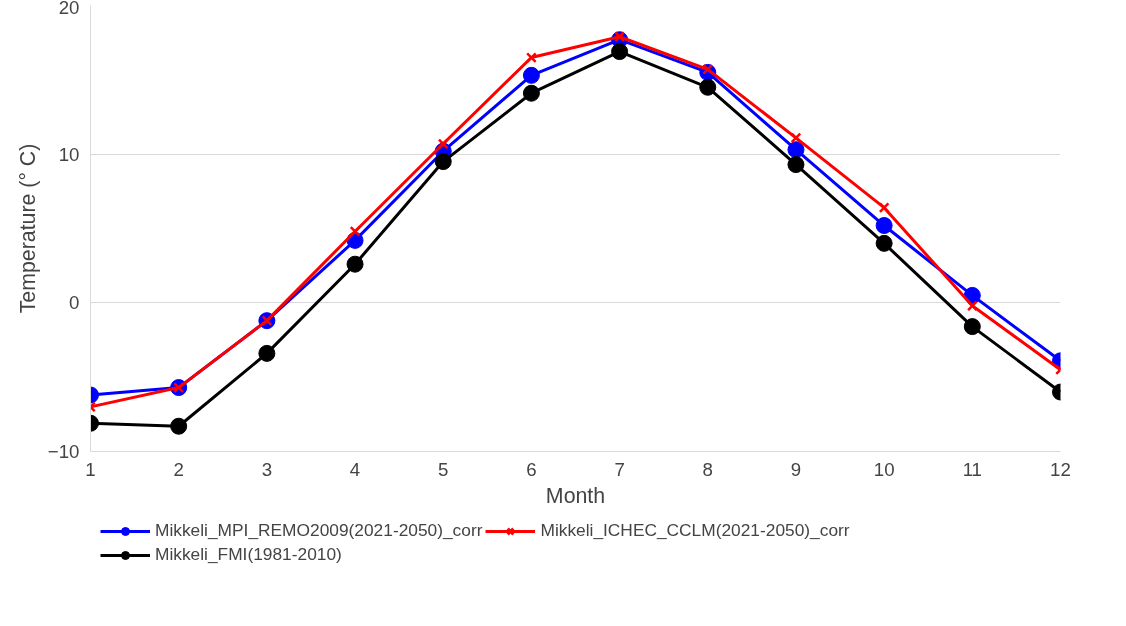 Image resolution: width=1126 pixels, height=626 pixels. Describe the element at coordinates (248, 554) in the screenshot. I see `legend-label: Mikkeli_FMI(1981-2010)` at that location.